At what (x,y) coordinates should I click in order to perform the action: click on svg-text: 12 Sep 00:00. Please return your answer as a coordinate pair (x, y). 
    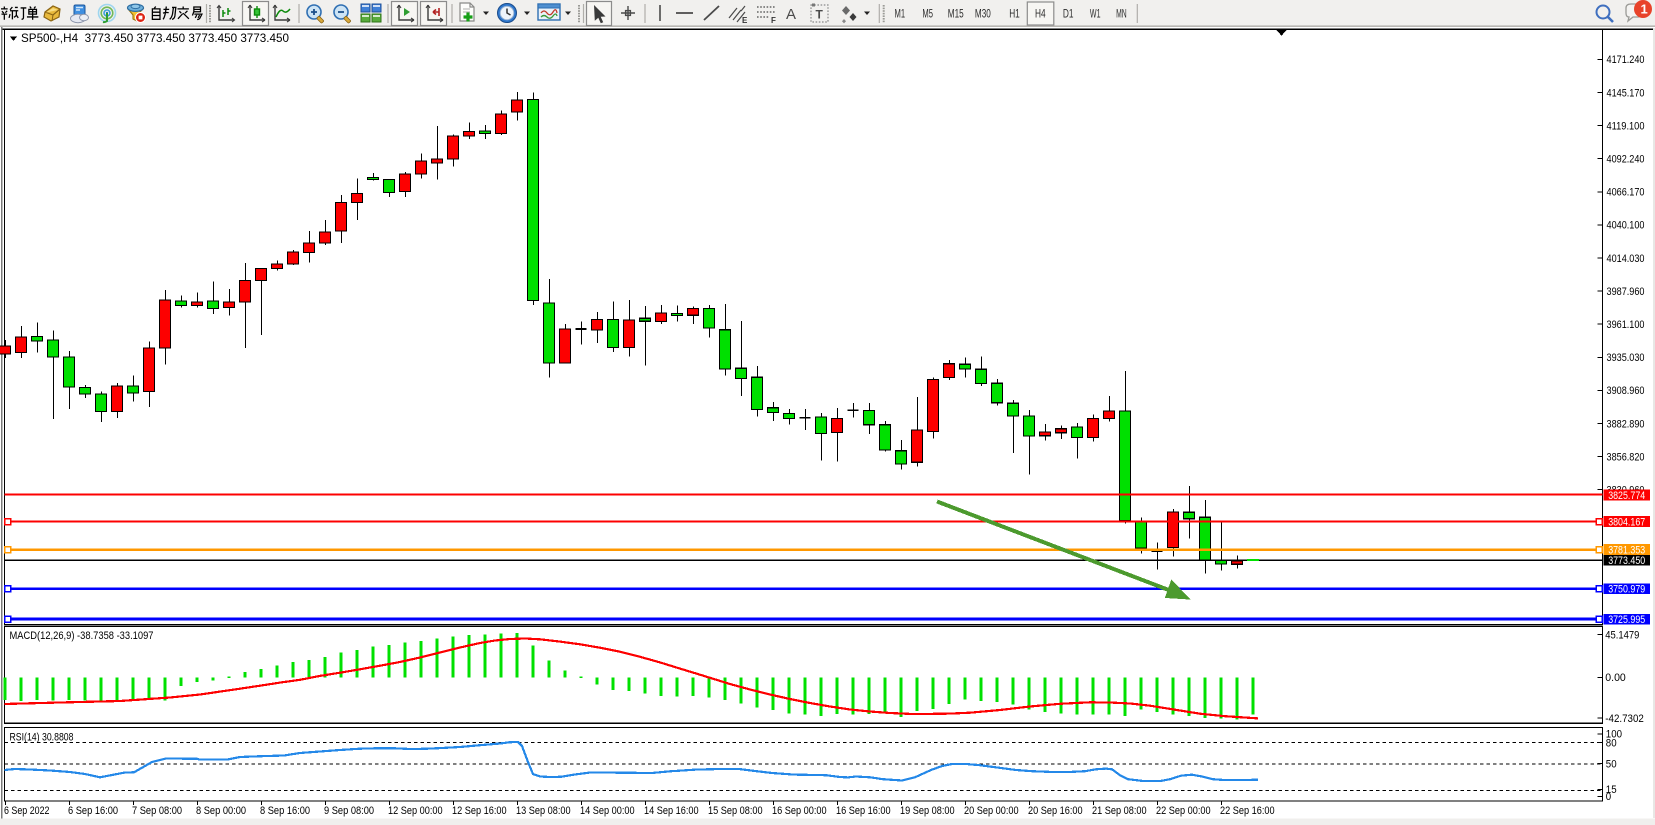
    Looking at the image, I should click on (415, 811).